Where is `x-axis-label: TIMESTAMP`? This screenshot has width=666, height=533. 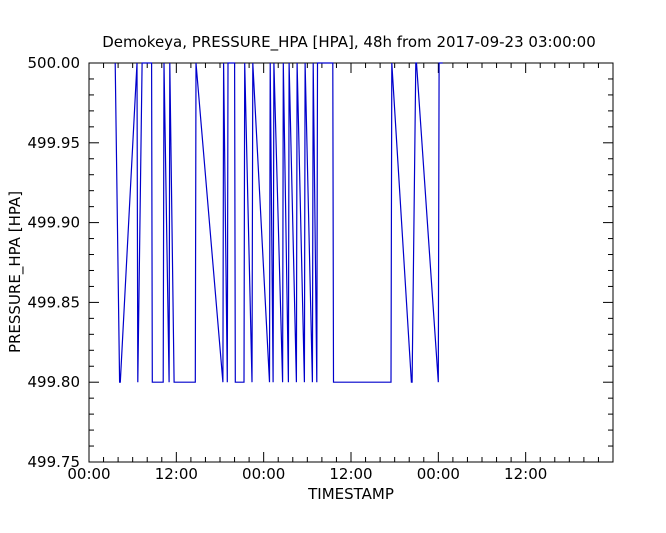
x-axis-label: TIMESTAMP is located at coordinates (350, 494).